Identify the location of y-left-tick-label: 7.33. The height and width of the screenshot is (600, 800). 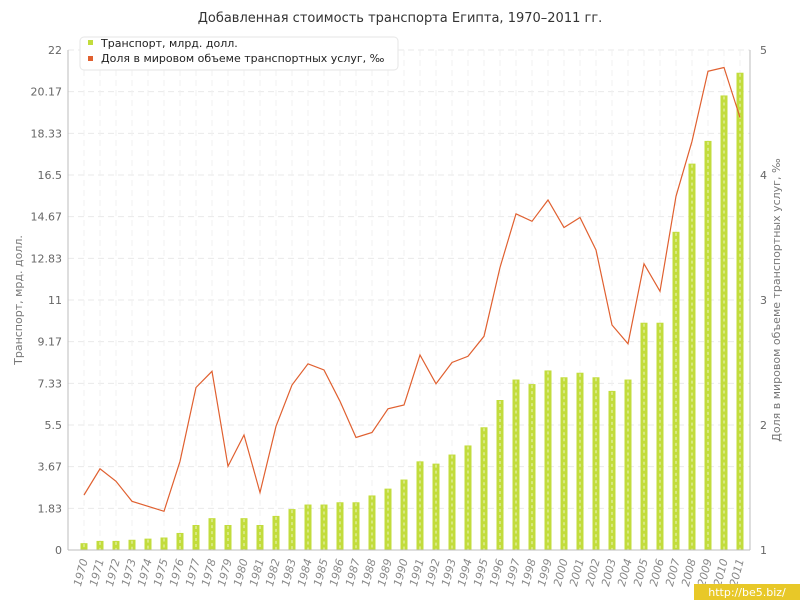
(50, 383).